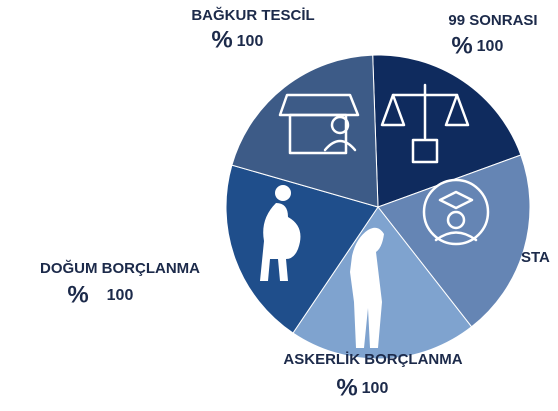 This screenshot has height=411, width=558. What do you see at coordinates (120, 268) in the screenshot?
I see `segment-label: DOĞUM BORÇLANMA` at bounding box center [120, 268].